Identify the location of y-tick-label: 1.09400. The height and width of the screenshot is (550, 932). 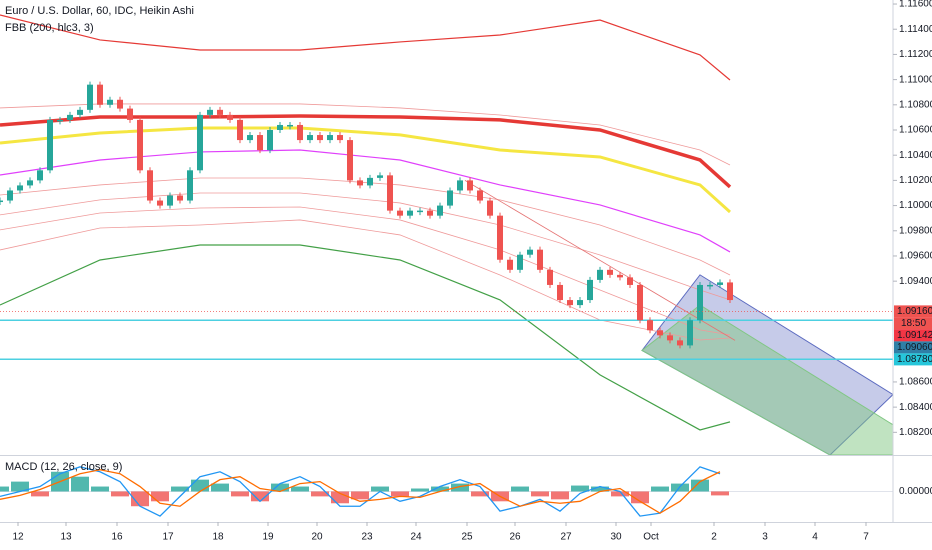
(915, 281).